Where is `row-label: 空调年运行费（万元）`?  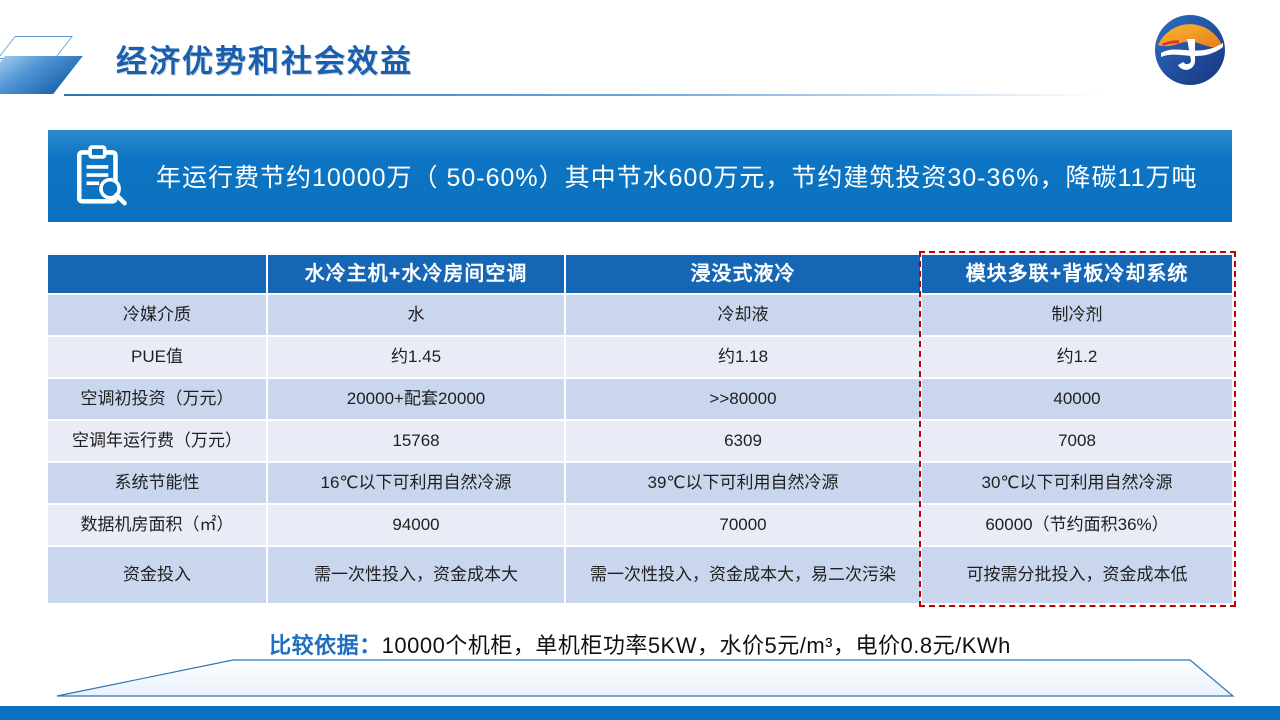
row-label: 空调年运行费（万元） is located at coordinates (157, 441).